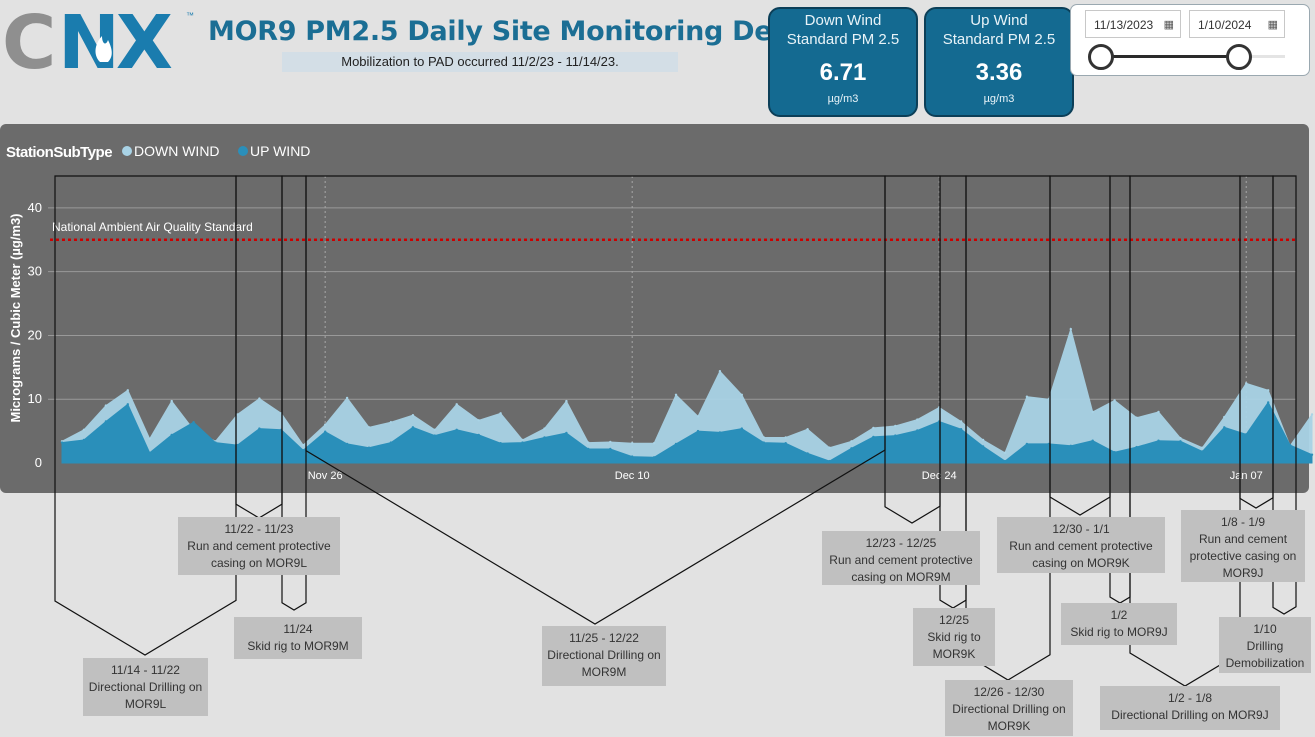  Describe the element at coordinates (1265, 654) in the screenshot. I see `annotation-description: Drilling Demobilization` at that location.